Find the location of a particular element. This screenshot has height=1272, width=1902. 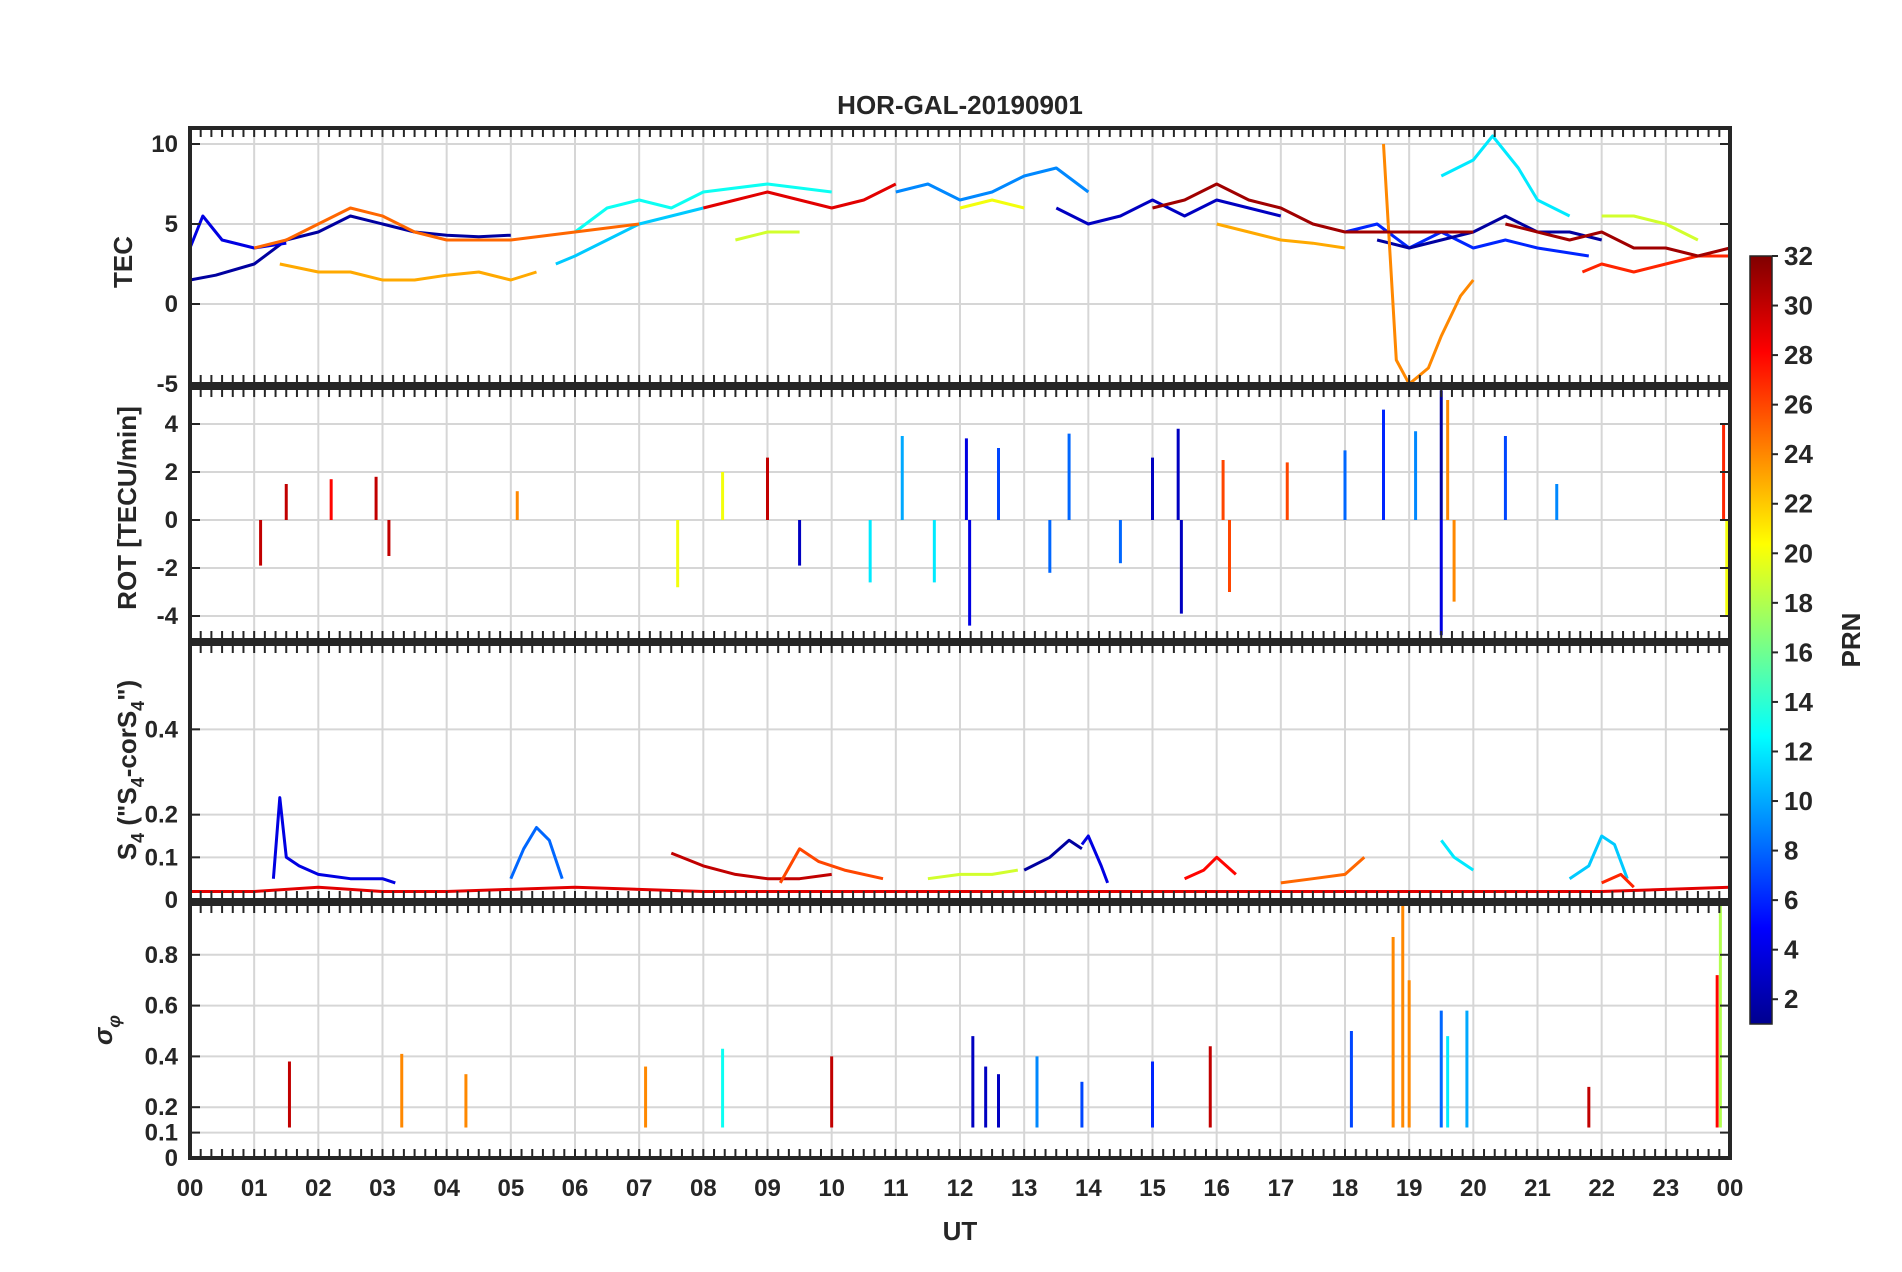

s4-series-prn12 is located at coordinates (1457, 855).